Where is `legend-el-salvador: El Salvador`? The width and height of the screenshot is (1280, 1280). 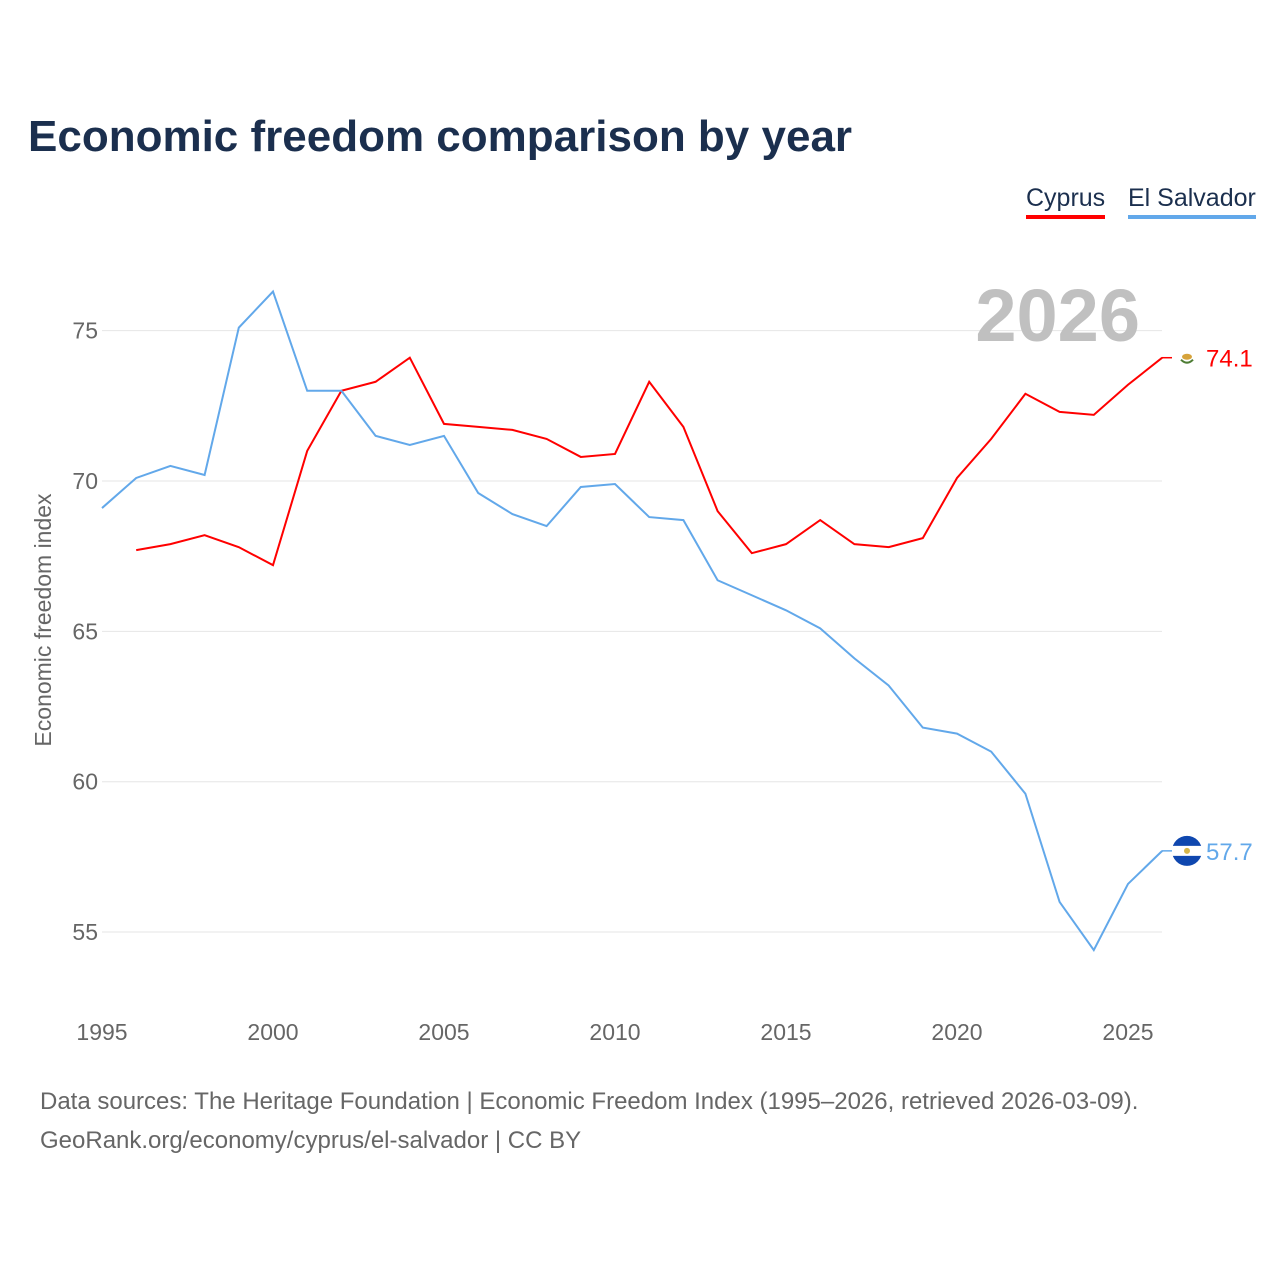 legend-el-salvador: El Salvador is located at coordinates (1192, 201).